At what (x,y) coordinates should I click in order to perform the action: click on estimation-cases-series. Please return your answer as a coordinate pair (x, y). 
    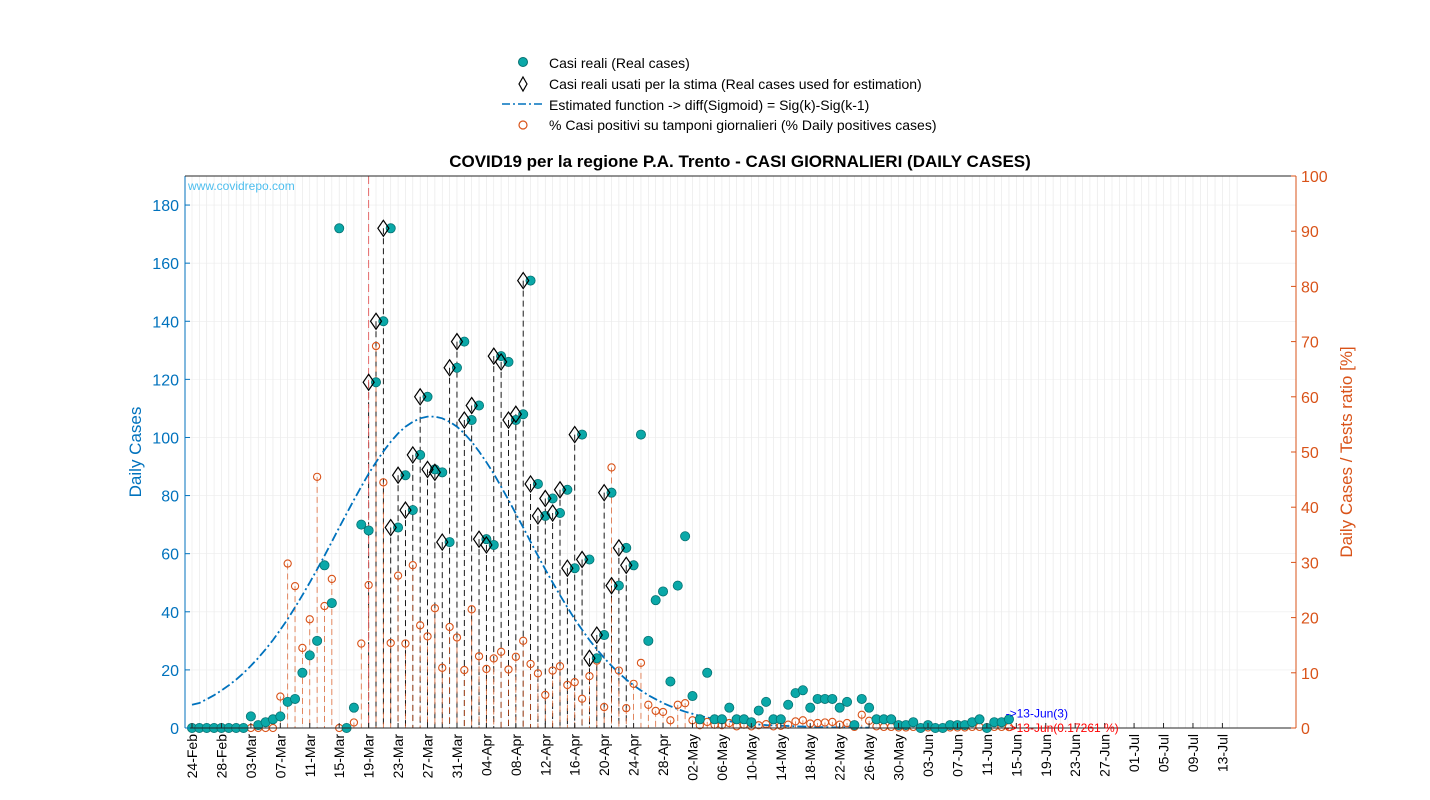
    Looking at the image, I should click on (497, 443).